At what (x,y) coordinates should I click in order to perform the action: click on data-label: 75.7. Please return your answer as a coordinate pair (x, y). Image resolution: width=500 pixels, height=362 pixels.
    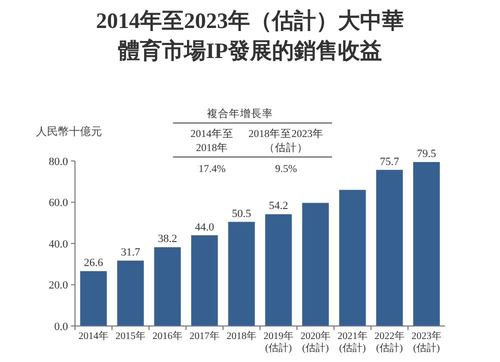
    Looking at the image, I should click on (390, 162).